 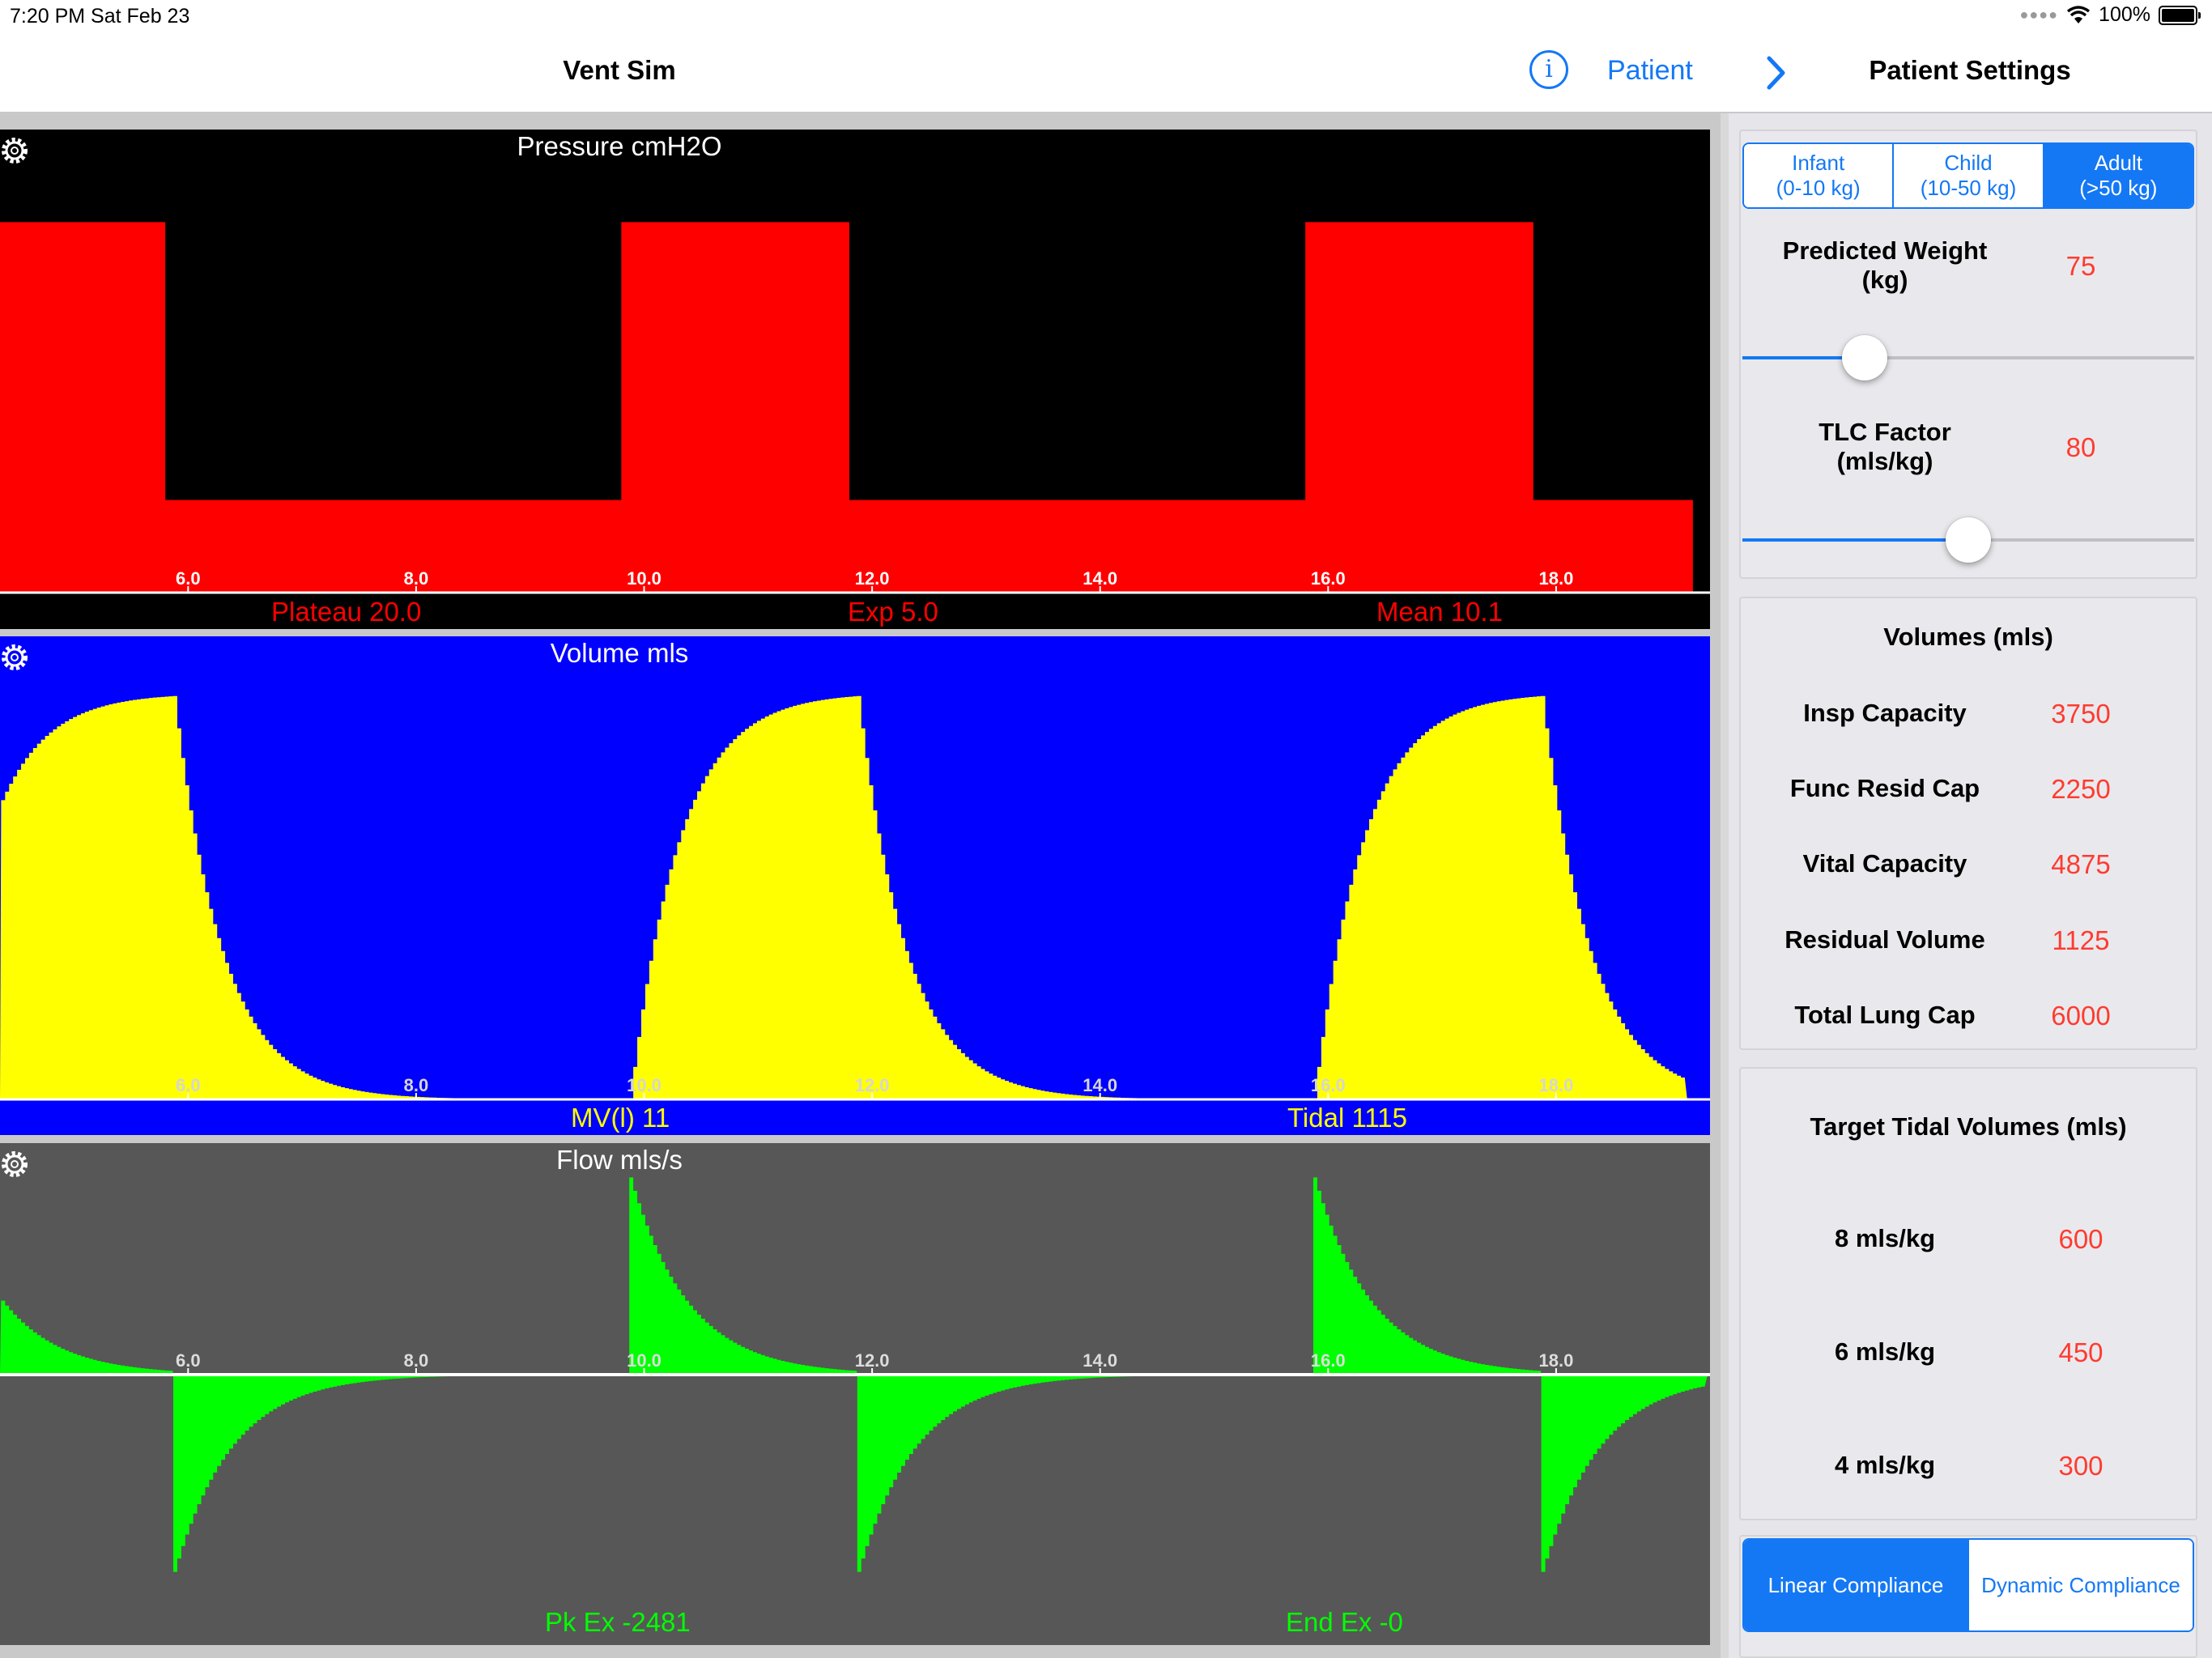 I want to click on info-icon: i, so click(x=1549, y=69).